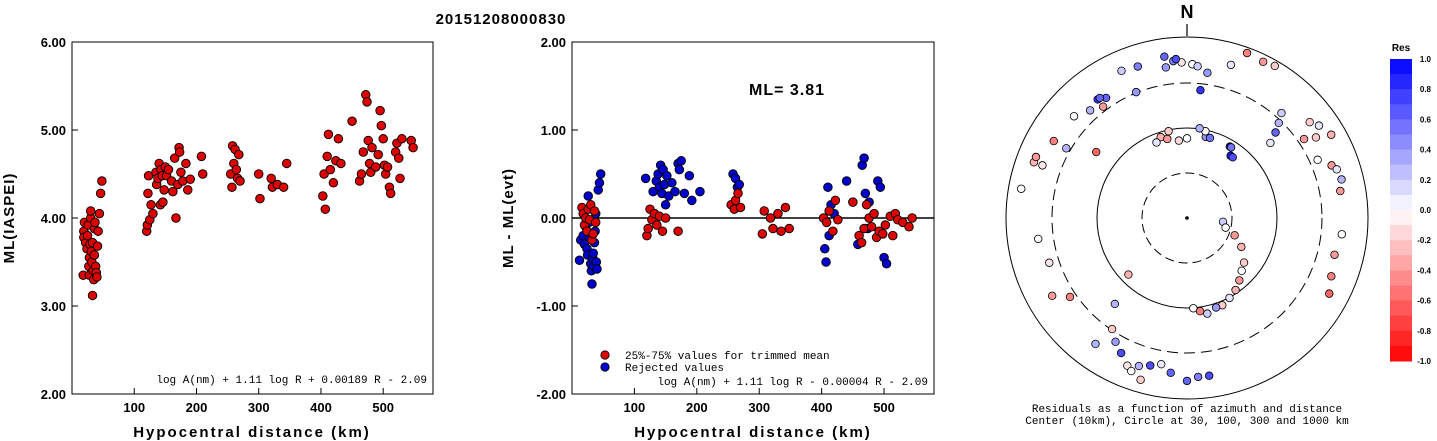 Image resolution: width=1437 pixels, height=441 pixels. What do you see at coordinates (53, 218) in the screenshot?
I see `y-tick-label: 4.00` at bounding box center [53, 218].